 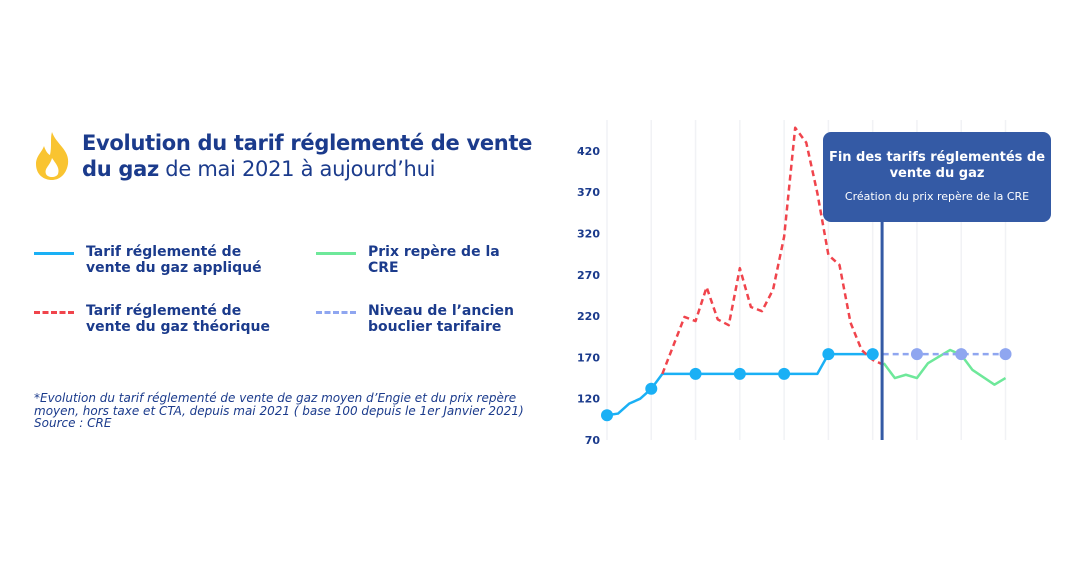 What do you see at coordinates (593, 440) in the screenshot?
I see `y-tick-label: 70` at bounding box center [593, 440].